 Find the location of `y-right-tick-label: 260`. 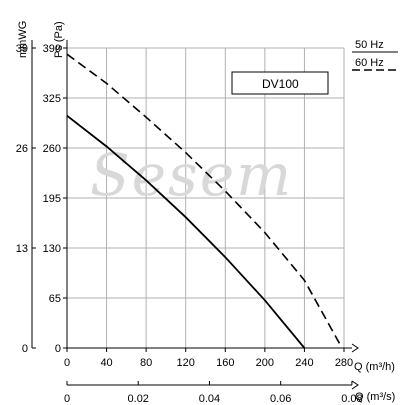

y-right-tick-label: 260 is located at coordinates (52, 149).